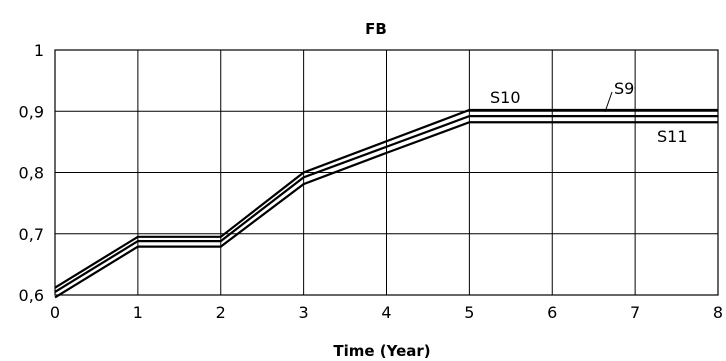 This screenshot has height=361, width=726. Describe the element at coordinates (672, 136) in the screenshot. I see `annotation-s11: S11` at that location.